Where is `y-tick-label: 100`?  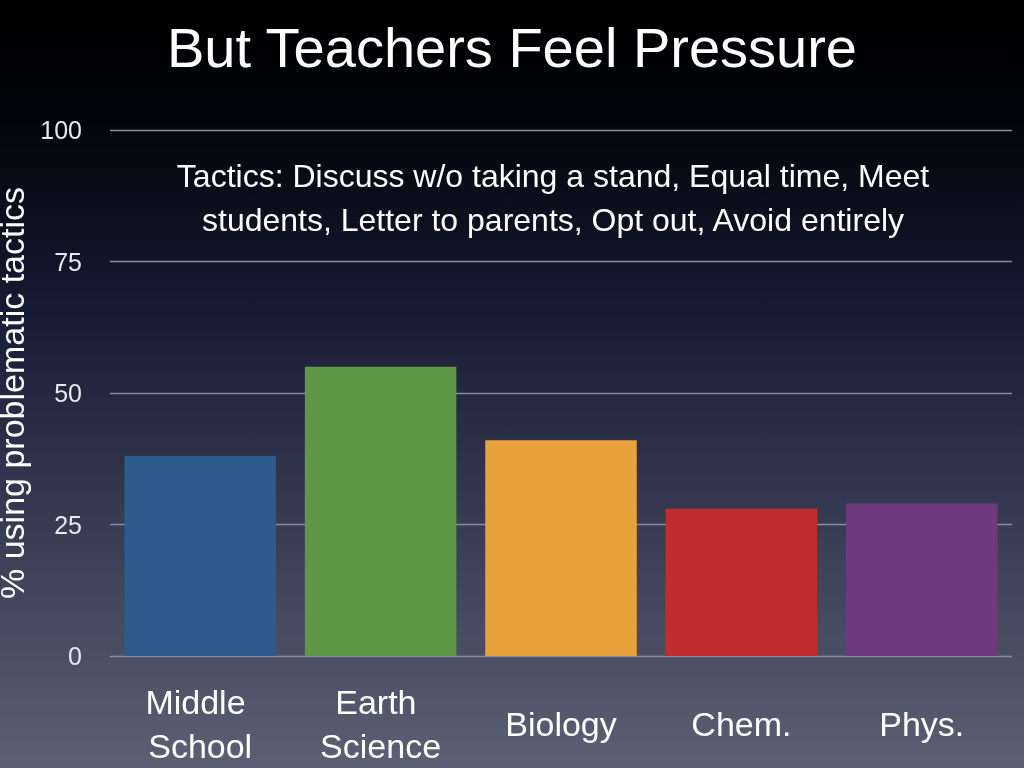
y-tick-label: 100 is located at coordinates (61, 130).